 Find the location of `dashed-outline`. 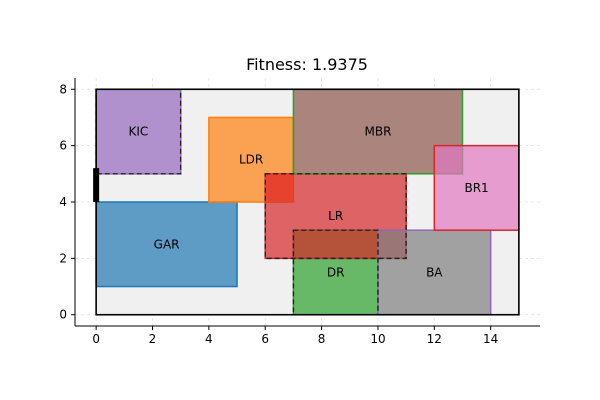

dashed-outline is located at coordinates (335, 216).